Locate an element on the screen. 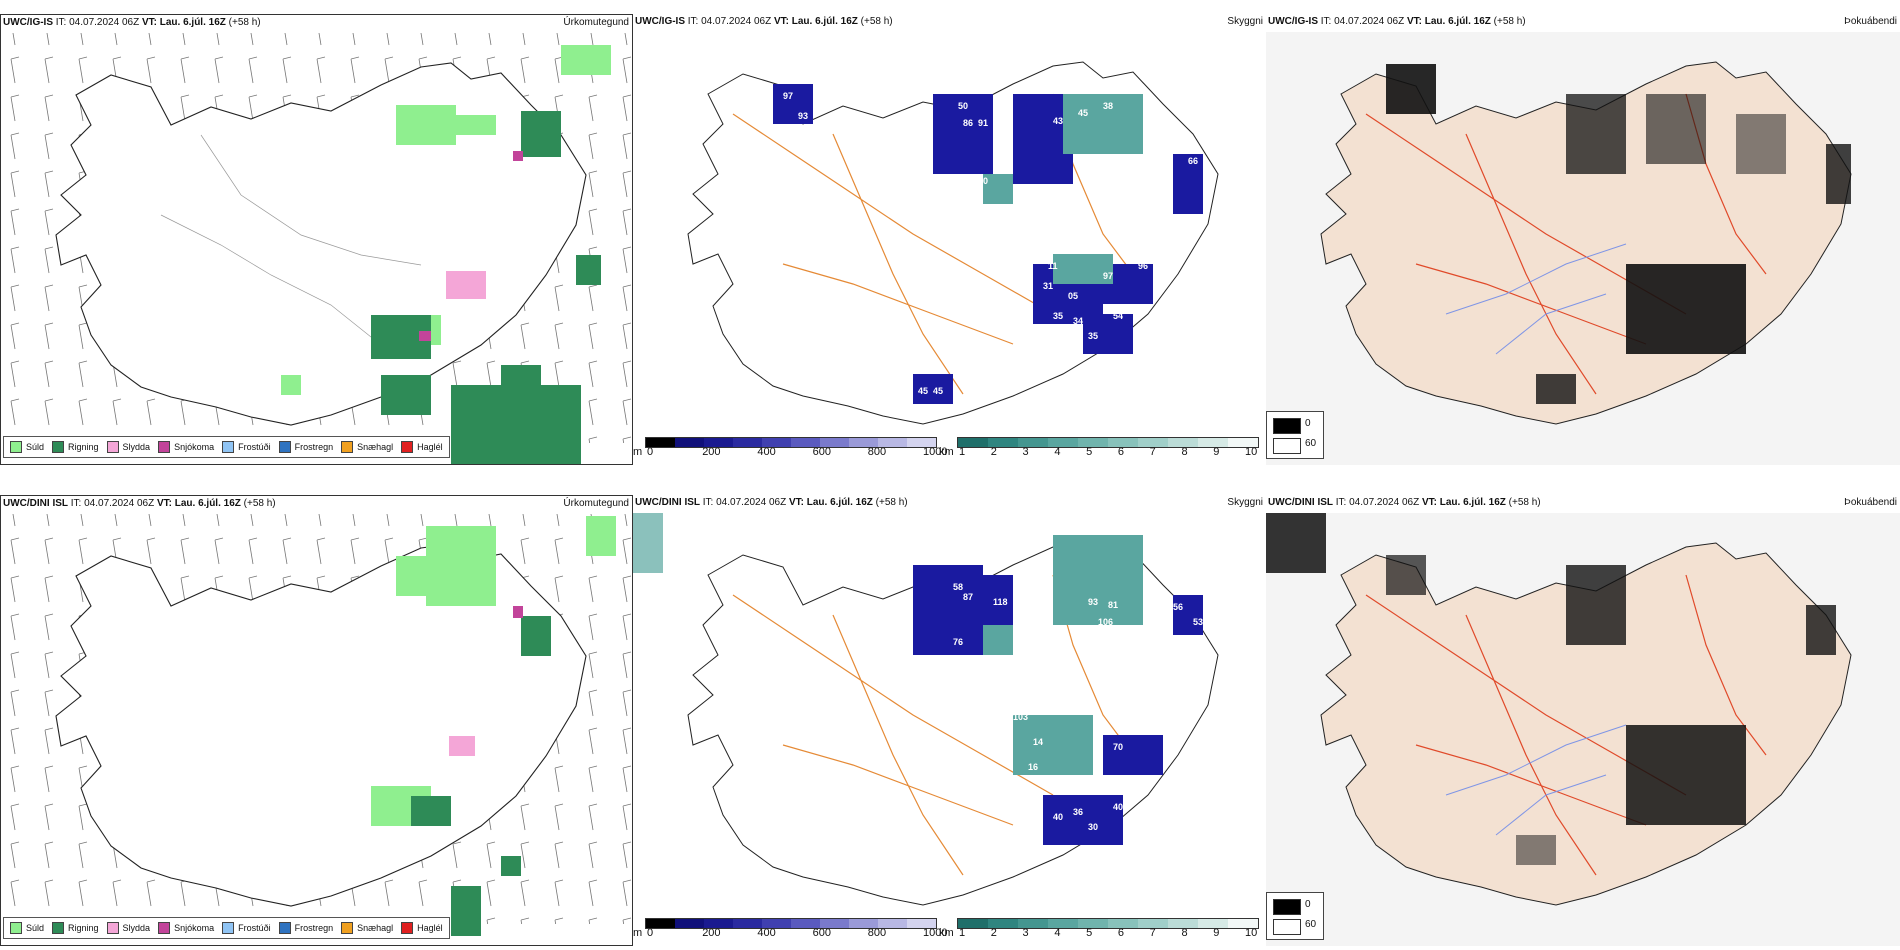 The image size is (1900, 950). cloud-height-label: 118 is located at coordinates (1000, 602).